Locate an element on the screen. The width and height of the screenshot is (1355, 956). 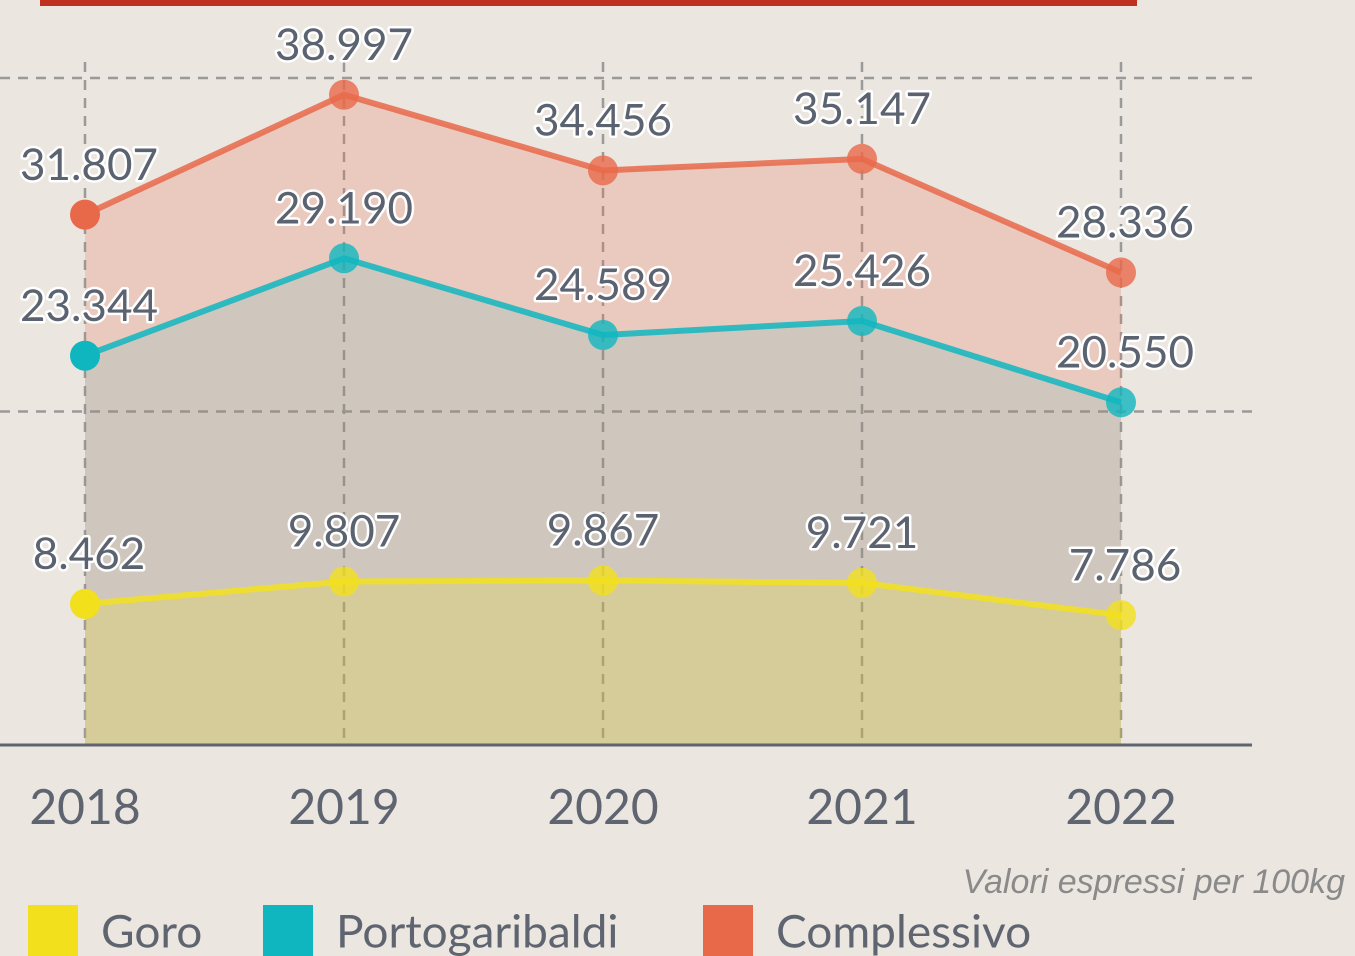
legend-label: Portogaribaldi is located at coordinates (477, 929).